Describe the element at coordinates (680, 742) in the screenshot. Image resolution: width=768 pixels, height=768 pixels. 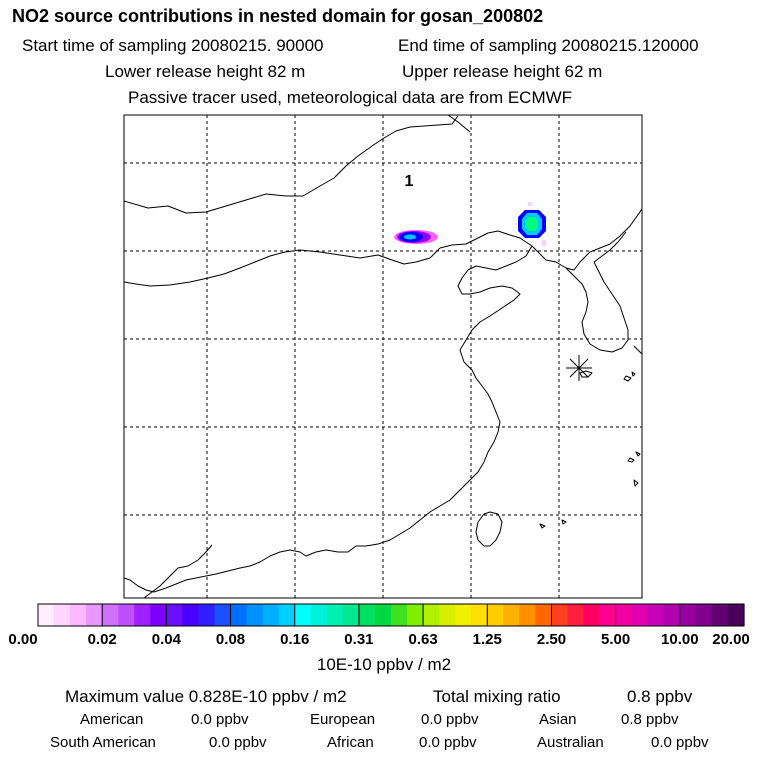
I see `region-value-australian: 0.0 ppbv` at that location.